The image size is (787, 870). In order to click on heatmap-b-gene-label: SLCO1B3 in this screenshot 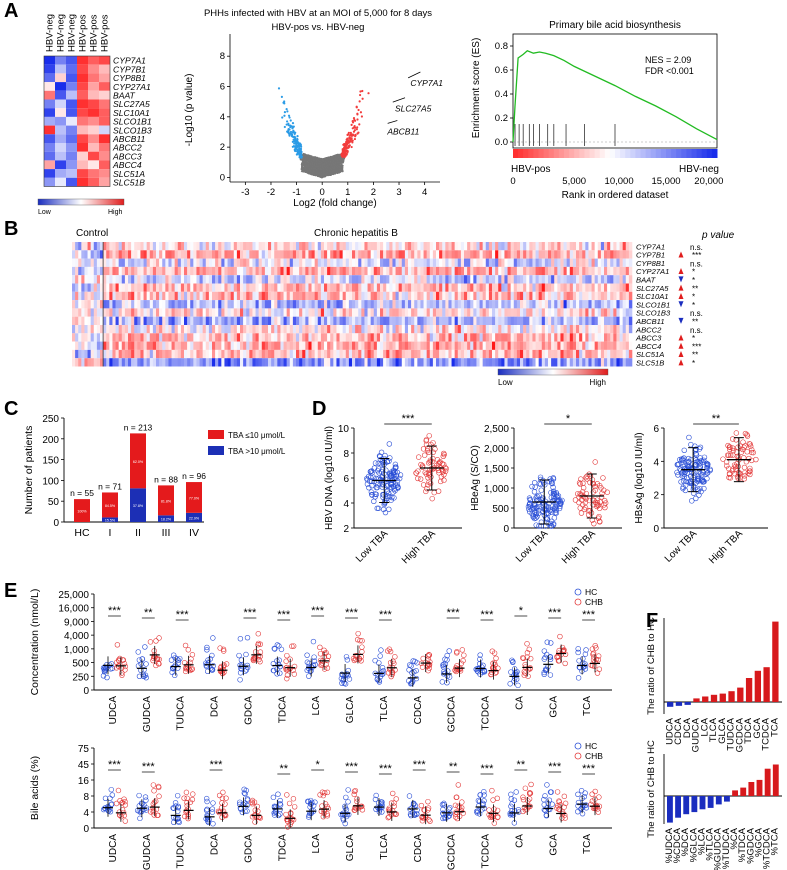, I will do `click(653, 313)`.